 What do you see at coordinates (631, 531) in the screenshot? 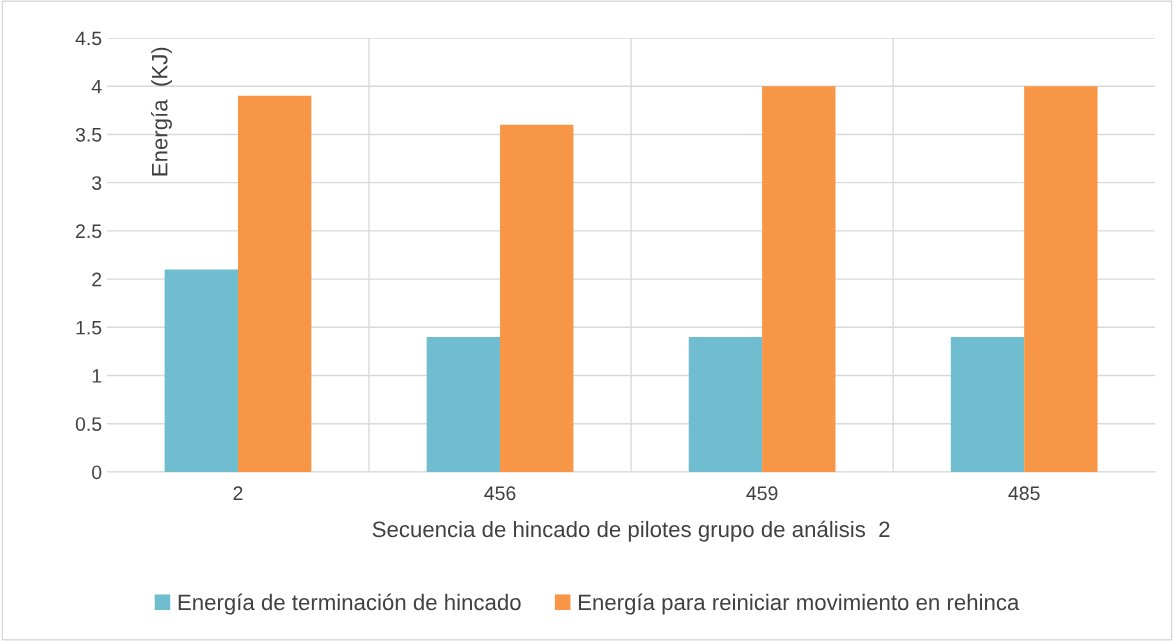
I see `x-axis-title: Secuencia de hincado de pilotes grupo de análisis 2` at bounding box center [631, 531].